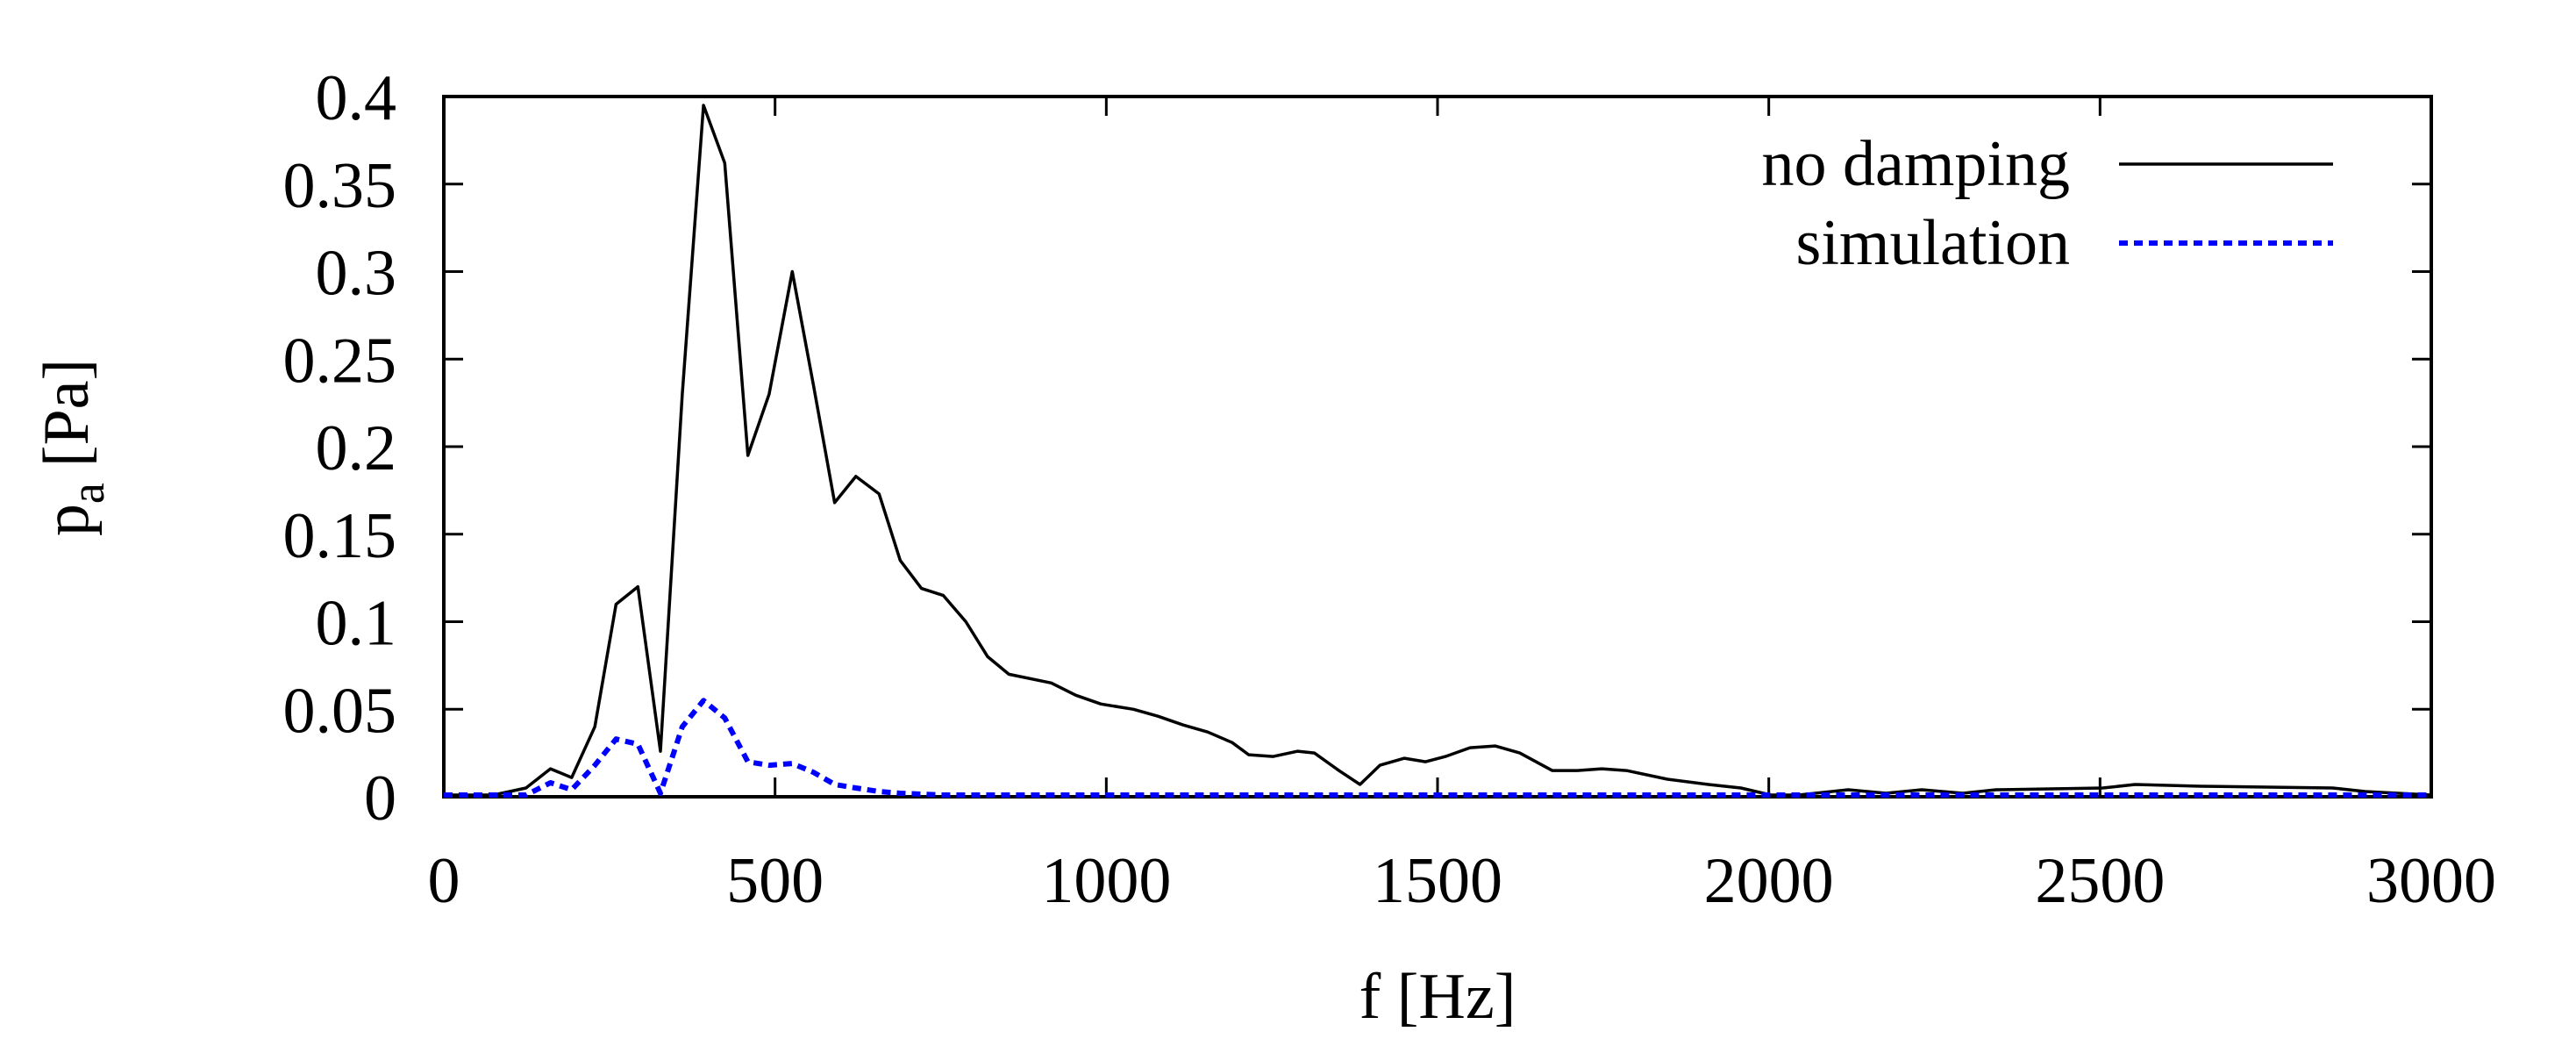 This screenshot has width=2576, height=1053. What do you see at coordinates (1438, 997) in the screenshot?
I see `x-axis-label: f [Hz]` at bounding box center [1438, 997].